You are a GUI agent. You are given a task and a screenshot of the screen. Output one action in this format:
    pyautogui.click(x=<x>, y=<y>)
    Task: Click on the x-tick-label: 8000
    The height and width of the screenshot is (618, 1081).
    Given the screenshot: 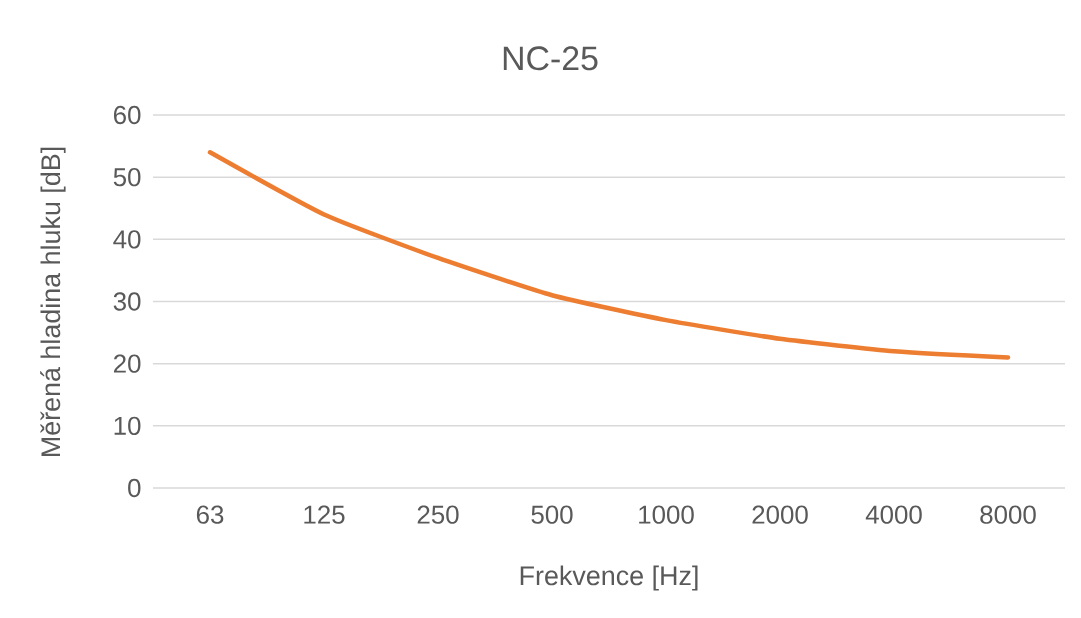 What is the action you would take?
    pyautogui.click(x=1008, y=514)
    